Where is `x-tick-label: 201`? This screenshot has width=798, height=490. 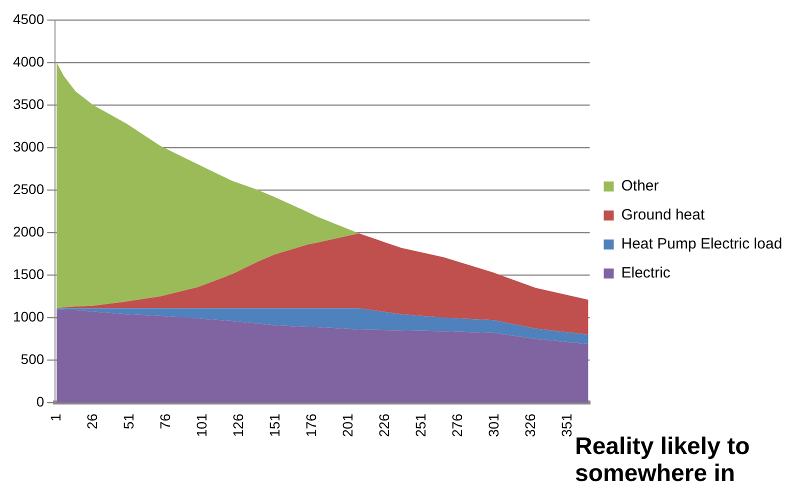 x-tick-label: 201 is located at coordinates (348, 425).